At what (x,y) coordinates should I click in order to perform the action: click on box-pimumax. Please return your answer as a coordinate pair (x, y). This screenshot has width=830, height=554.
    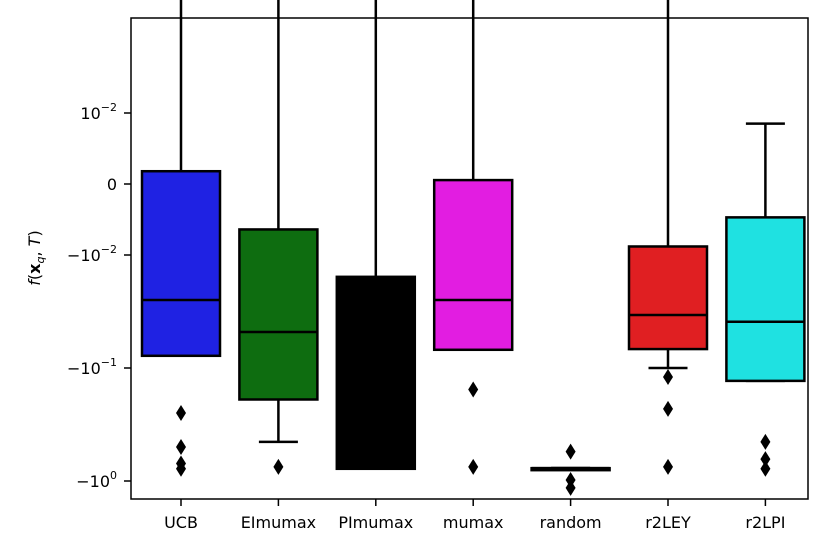
    Looking at the image, I should click on (376, 235).